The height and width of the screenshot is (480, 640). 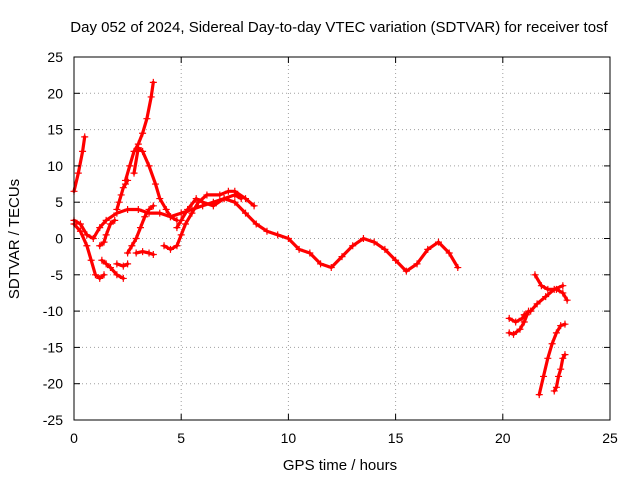 I want to click on x-tick-label: 20, so click(x=503, y=438).